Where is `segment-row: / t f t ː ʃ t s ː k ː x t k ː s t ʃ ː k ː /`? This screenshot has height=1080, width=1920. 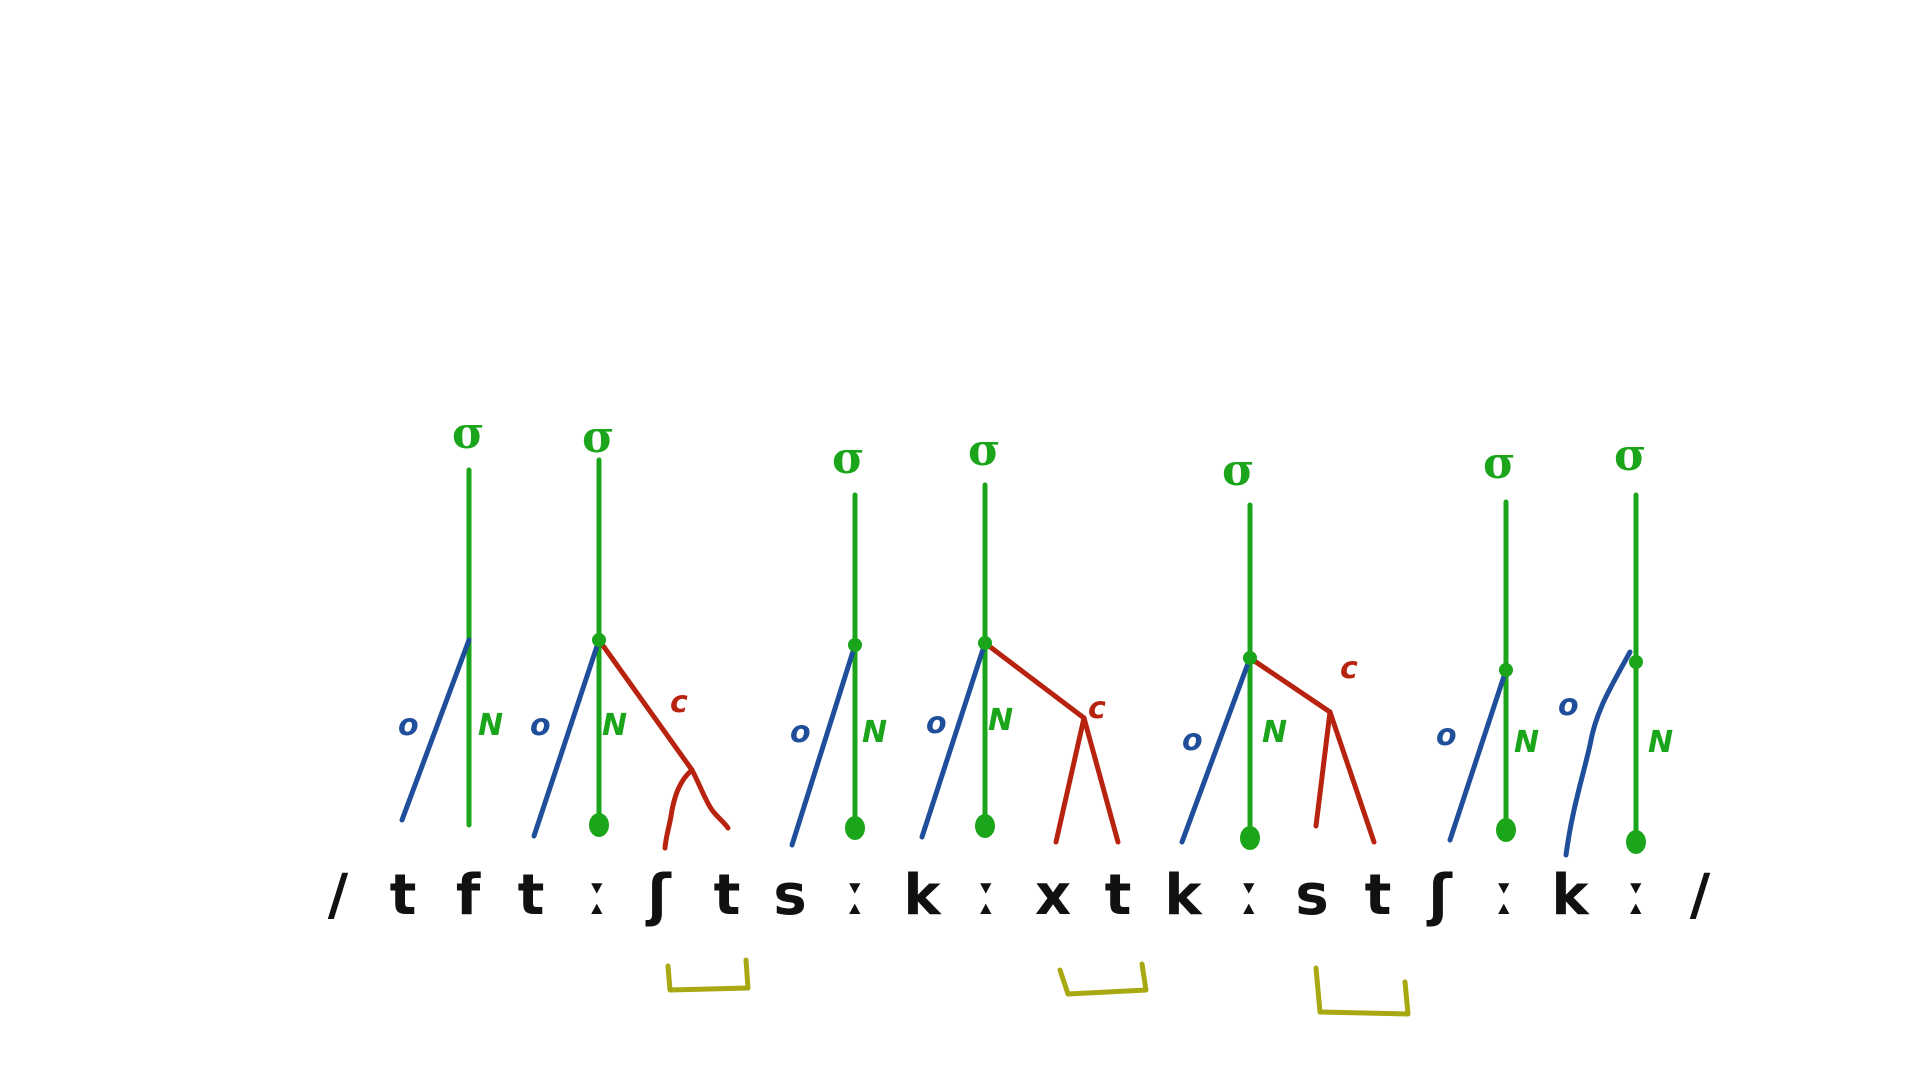 segment-row: / t f t ː ʃ t s ː k ː x t k ː s t ʃ ː k ː / is located at coordinates (1019, 895).